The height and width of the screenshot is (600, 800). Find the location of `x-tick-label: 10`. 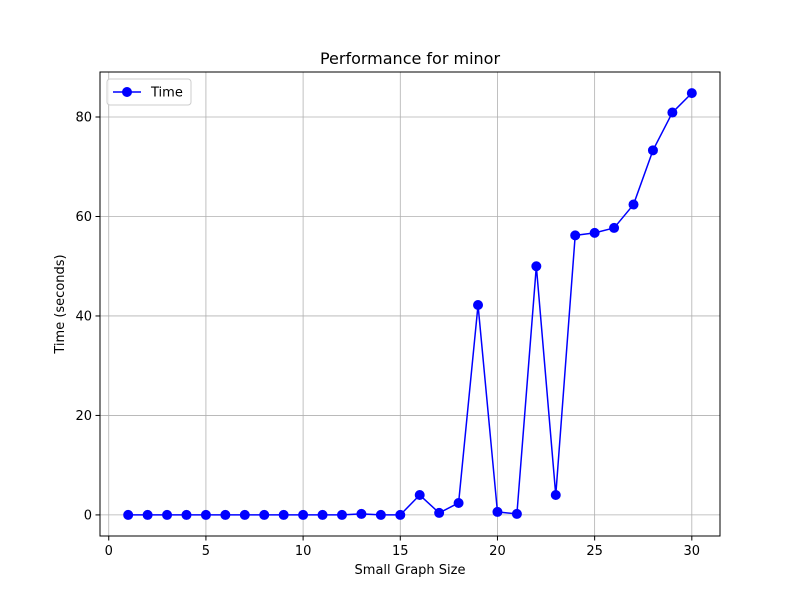

x-tick-label: 10 is located at coordinates (303, 551).